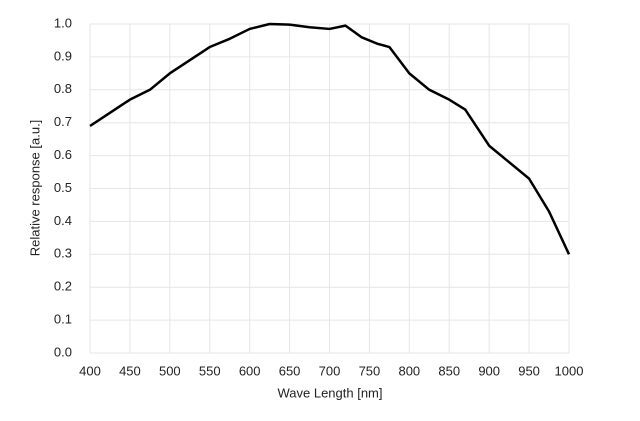 This screenshot has height=421, width=640. What do you see at coordinates (63, 220) in the screenshot?
I see `y-tick-label: 0.4` at bounding box center [63, 220].